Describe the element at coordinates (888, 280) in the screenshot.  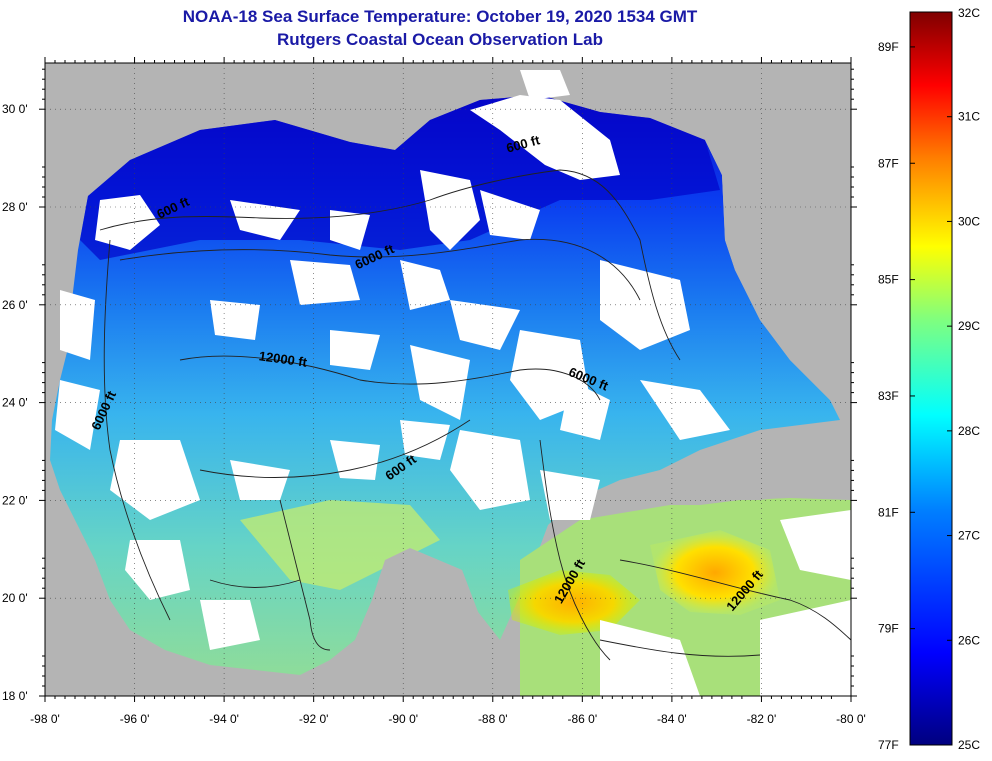
I see `colorbar-fahrenheit-label: 85F` at that location.